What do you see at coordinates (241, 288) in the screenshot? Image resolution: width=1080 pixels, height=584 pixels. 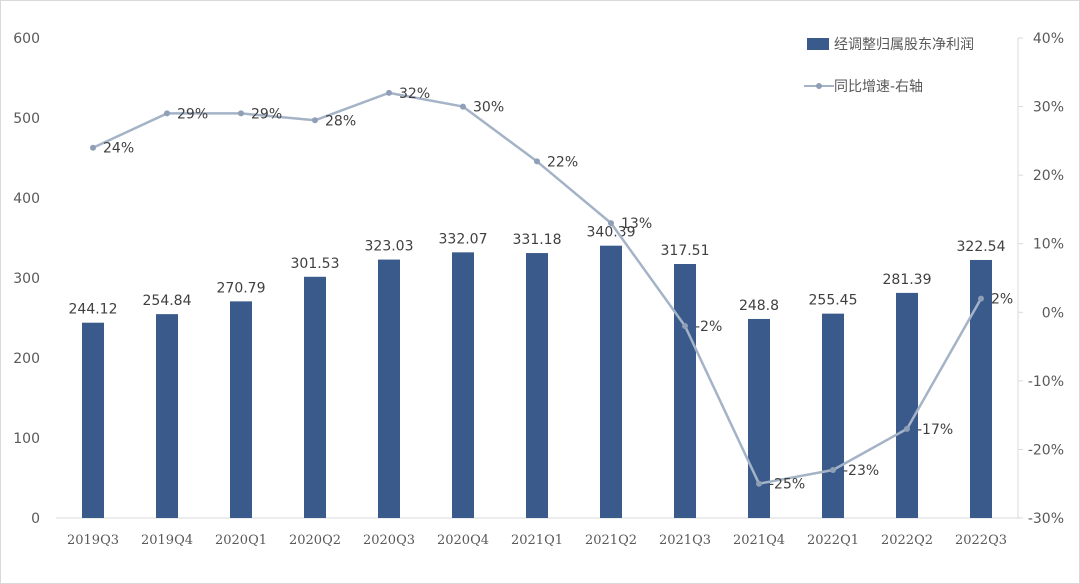 I see `bar-data-label: 270.79` at bounding box center [241, 288].